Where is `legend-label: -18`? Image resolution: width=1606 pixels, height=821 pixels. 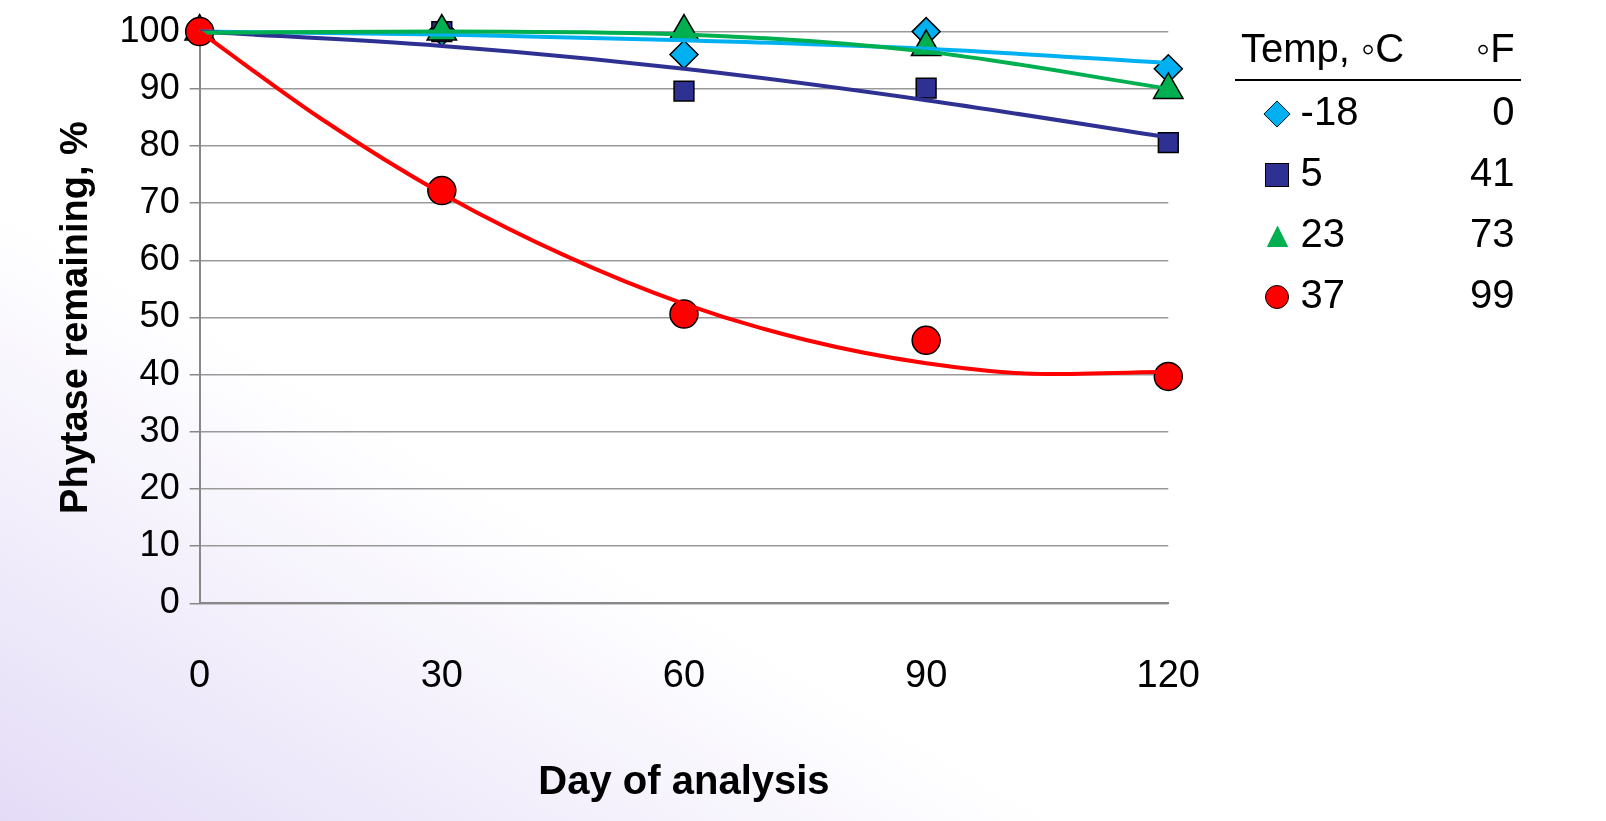
legend-label: -18 is located at coordinates (1329, 111).